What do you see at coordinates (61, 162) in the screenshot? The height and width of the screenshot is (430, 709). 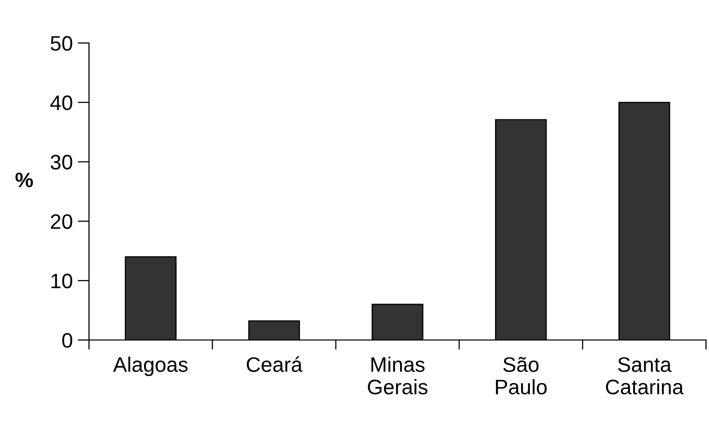 I see `y-tick-label: 30` at bounding box center [61, 162].